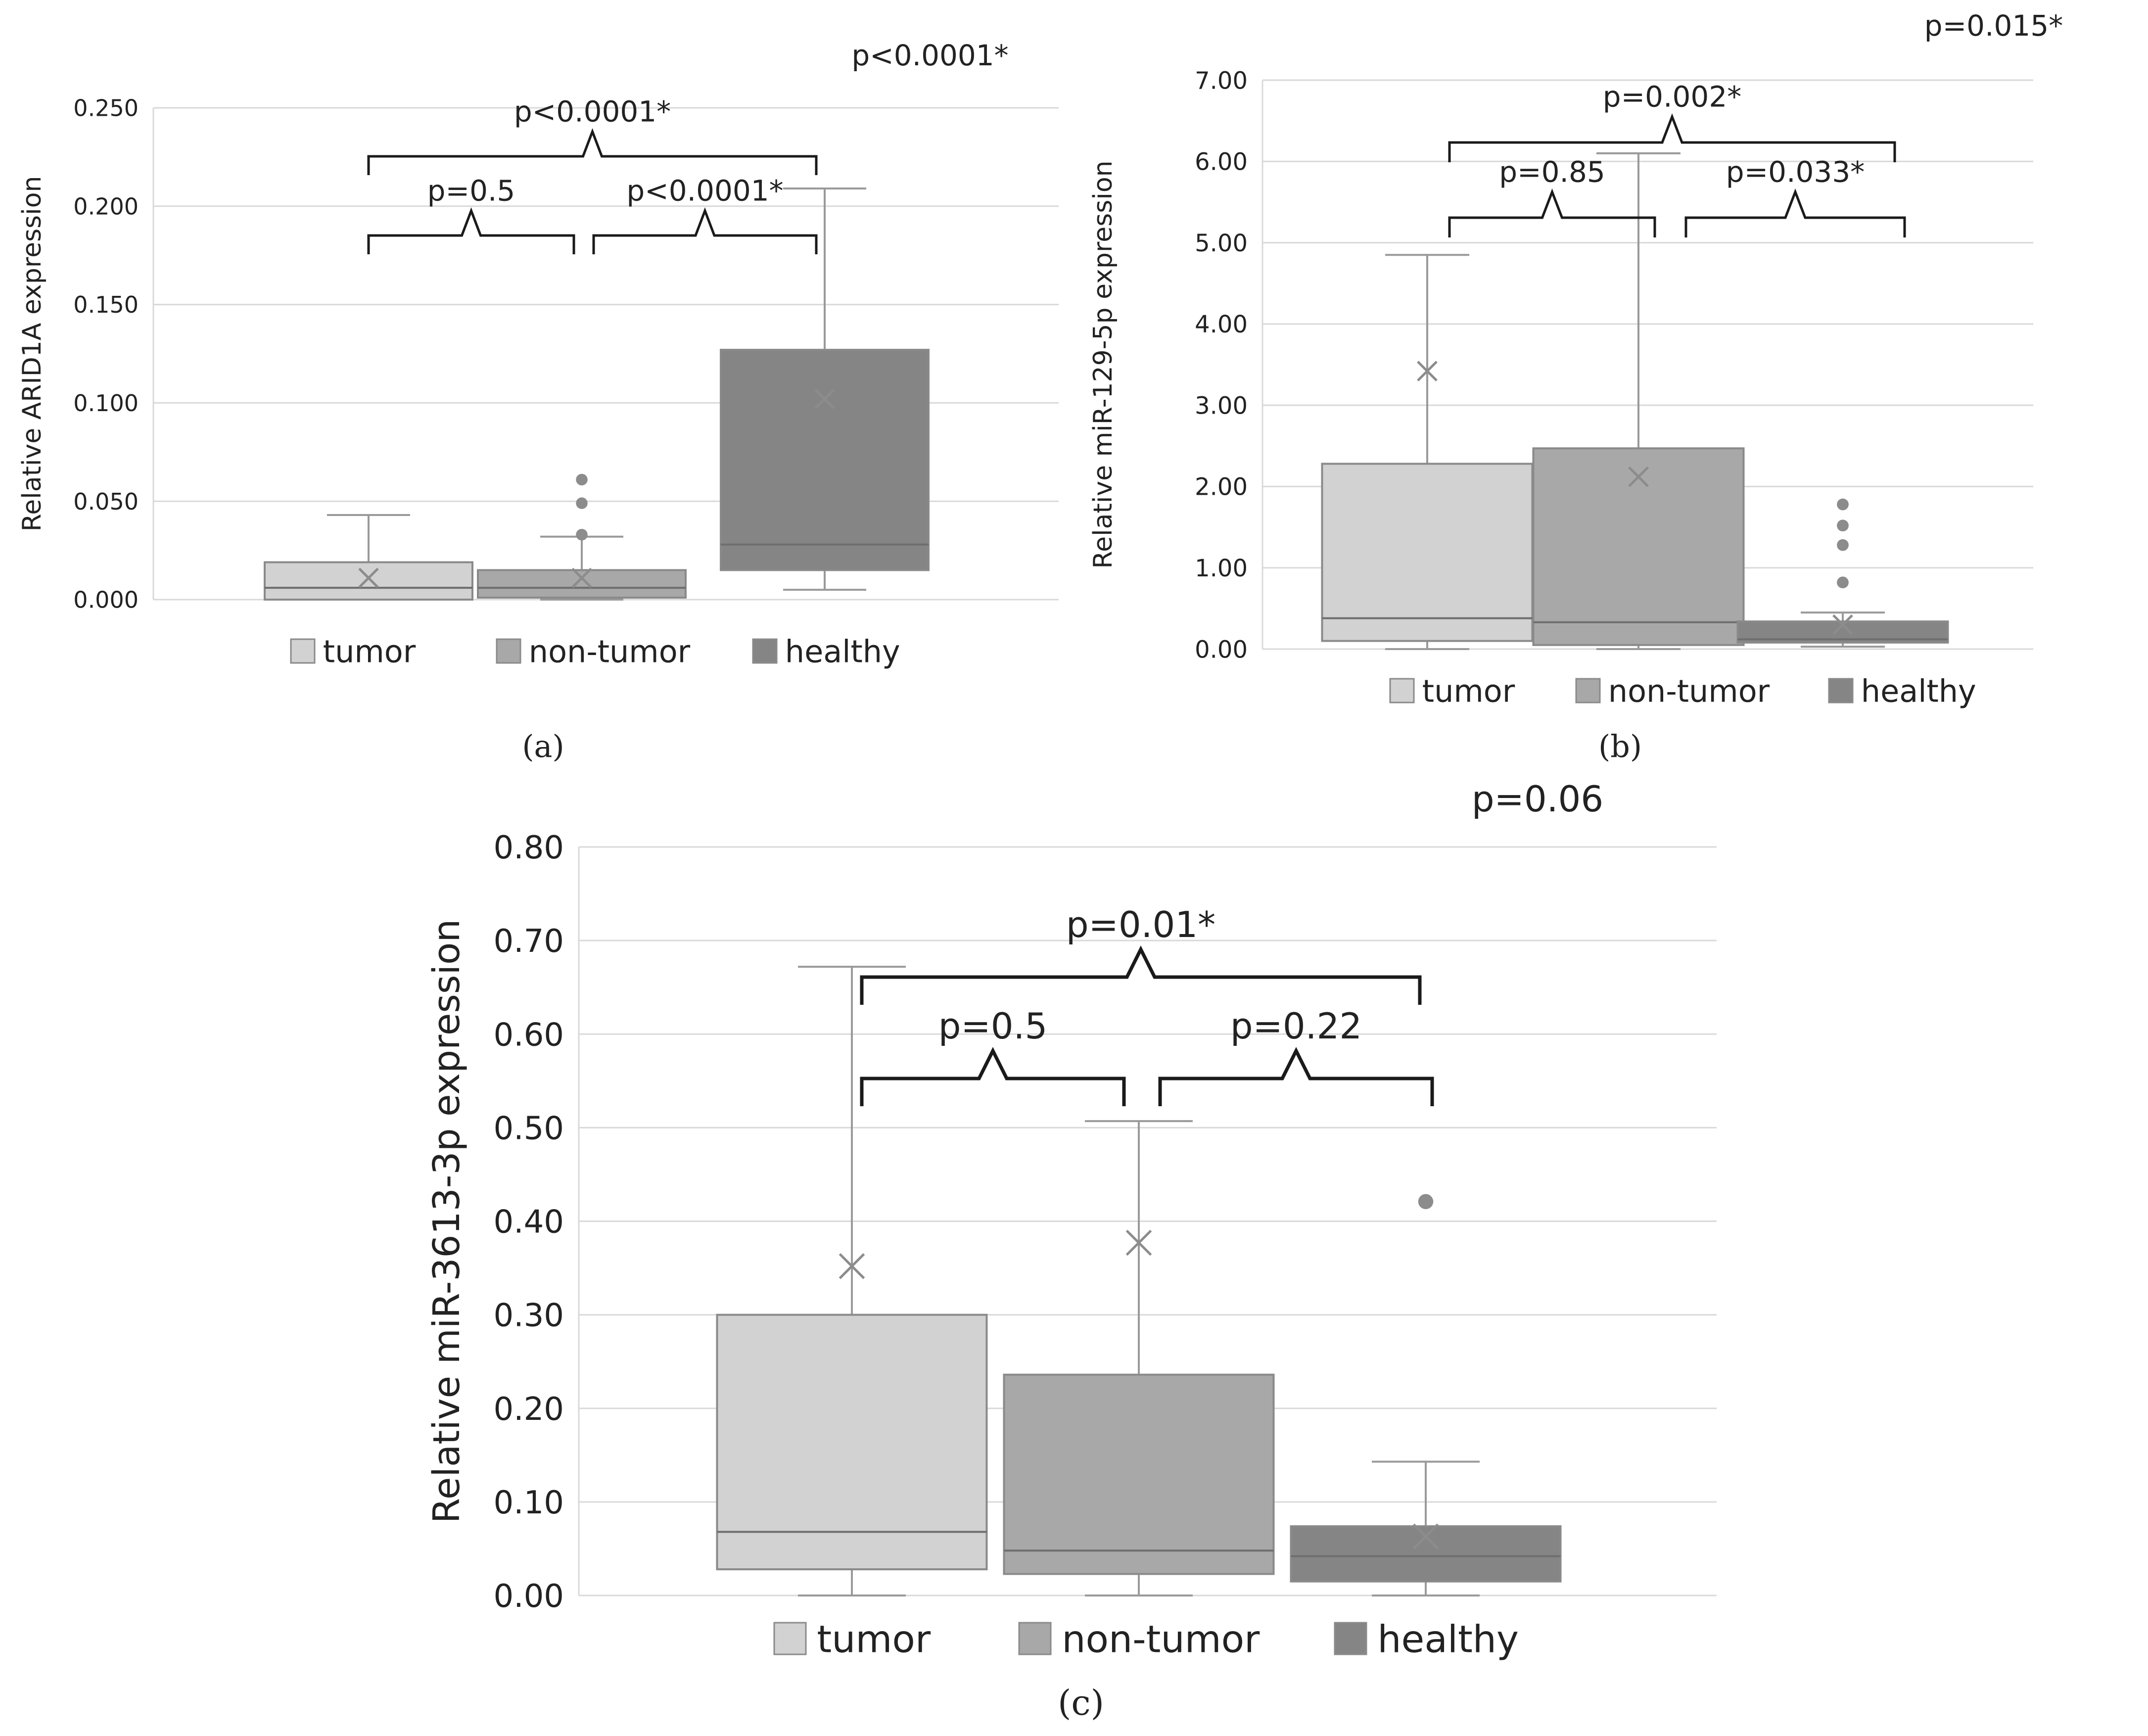  What do you see at coordinates (32, 354) in the screenshot?
I see `y-axis-label: Relative ARID1A expression` at bounding box center [32, 354].